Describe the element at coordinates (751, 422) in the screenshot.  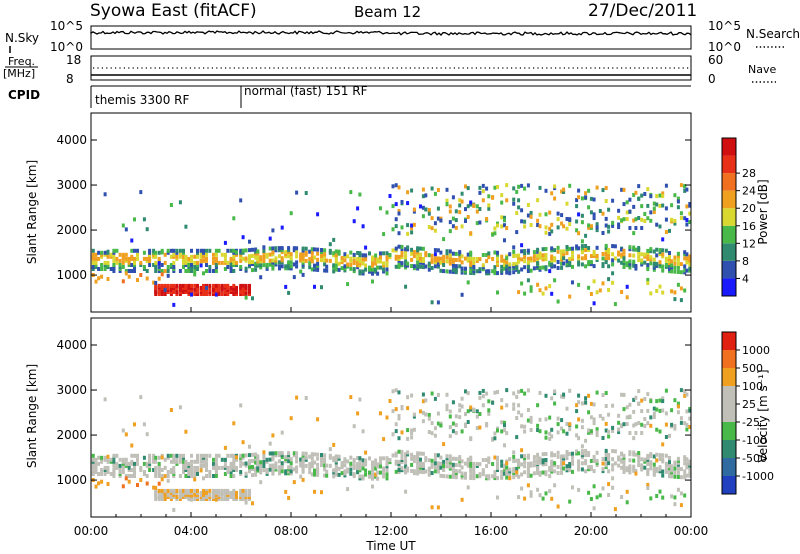
I see `velBar-label-4: -25` at that location.